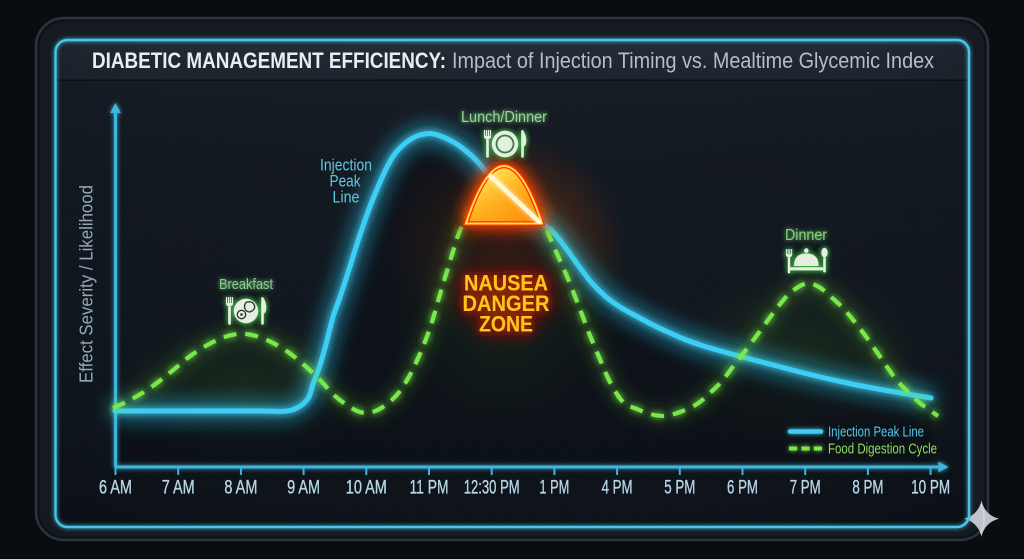 This screenshot has width=1024, height=559. What do you see at coordinates (930, 488) in the screenshot?
I see `svg-text: 10 PM` at bounding box center [930, 488].